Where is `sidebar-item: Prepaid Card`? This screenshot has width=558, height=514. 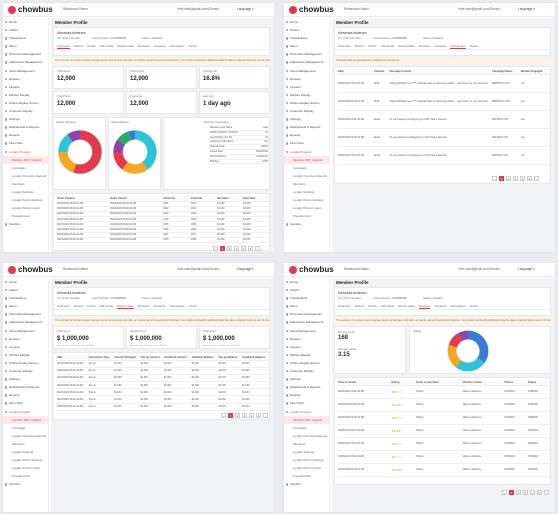 sidebar-item: Prepaid Card is located at coordinates (306, 216).